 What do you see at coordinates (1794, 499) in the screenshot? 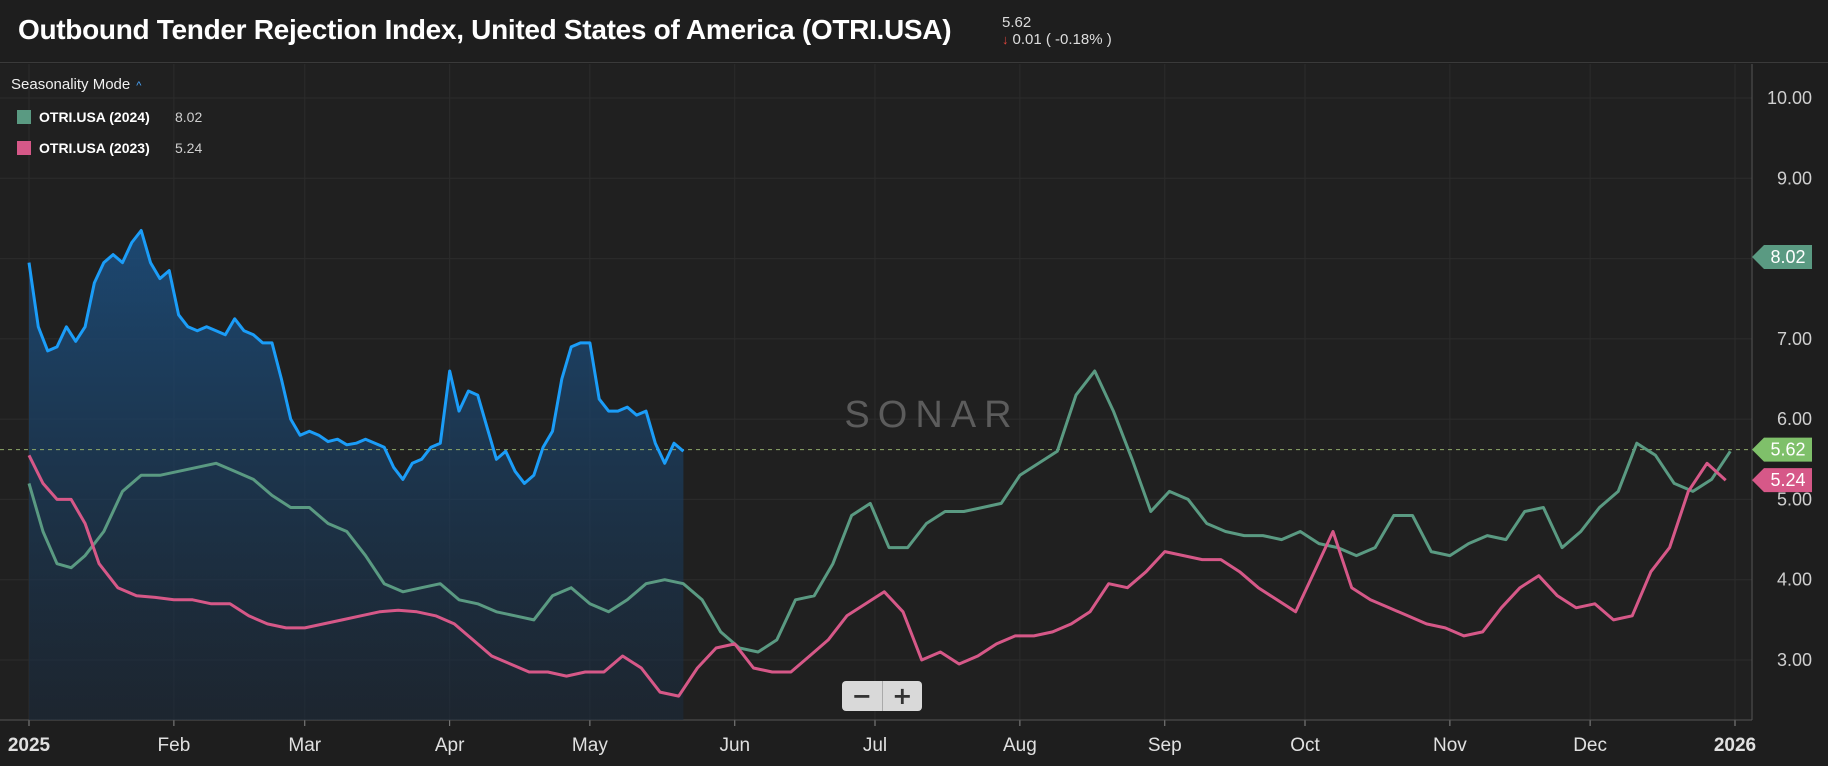
I see `y-tick-label: 5.00` at bounding box center [1794, 499].